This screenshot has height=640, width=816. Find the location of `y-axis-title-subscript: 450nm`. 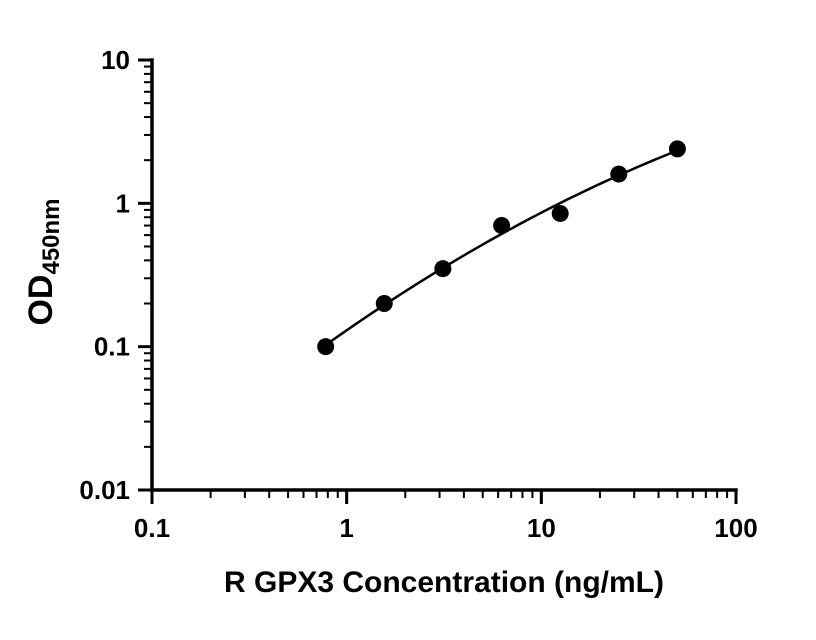

y-axis-title-subscript: 450nm is located at coordinates (51, 236).